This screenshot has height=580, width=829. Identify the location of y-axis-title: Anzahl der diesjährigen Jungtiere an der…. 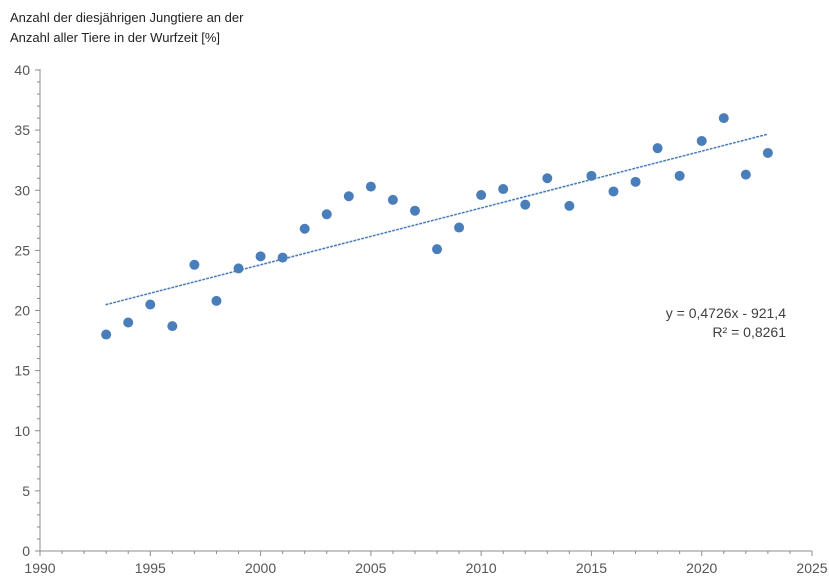
(126, 28).